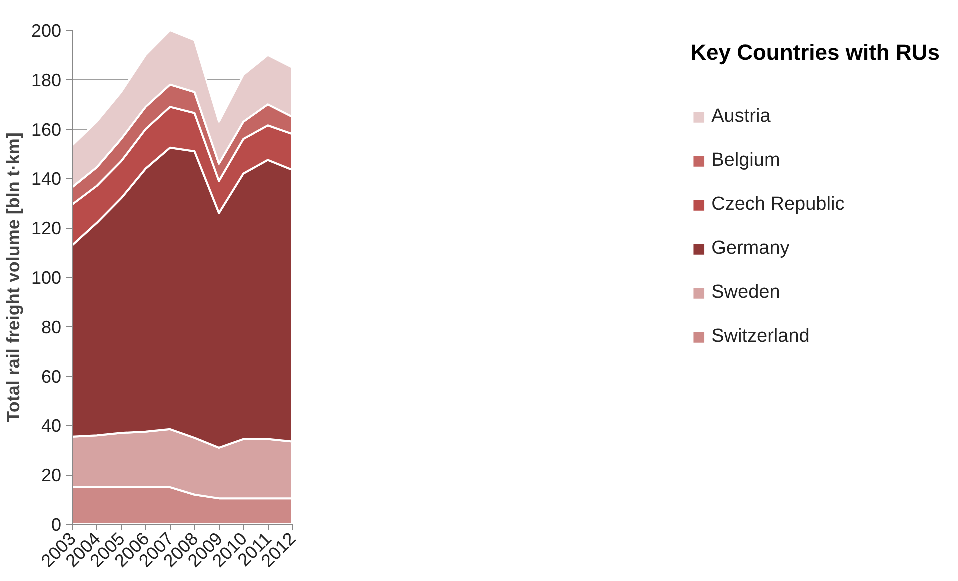  I want to click on y-tick-label: 60, so click(51, 376).